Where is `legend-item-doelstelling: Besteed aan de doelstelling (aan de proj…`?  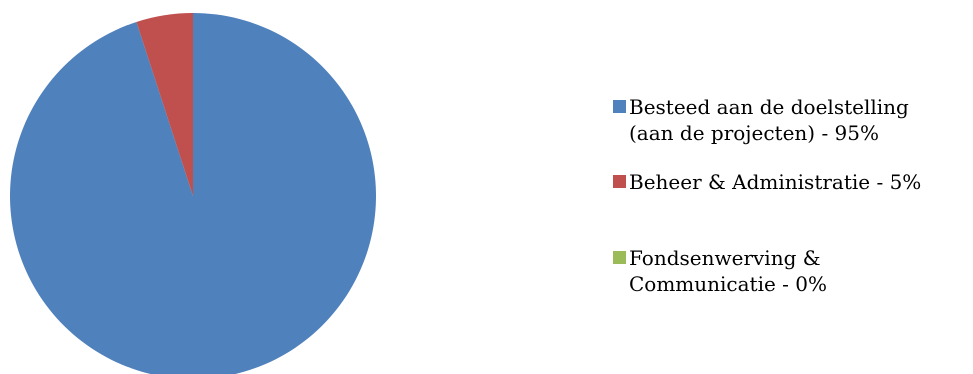
legend-item-doelstelling: Besteed aan de doelstelling (aan de proj… is located at coordinates (761, 120).